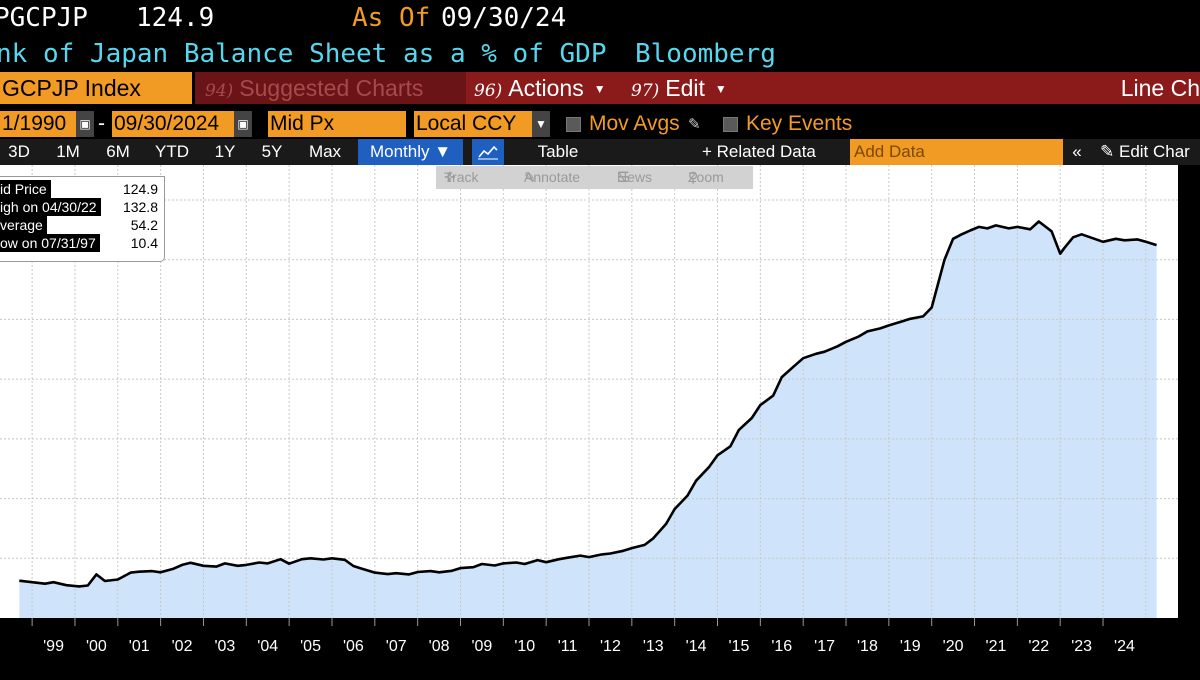 The image size is (1200, 680). Describe the element at coordinates (504, 18) in the screenshot. I see `as-of-date: 09/30/24` at that location.